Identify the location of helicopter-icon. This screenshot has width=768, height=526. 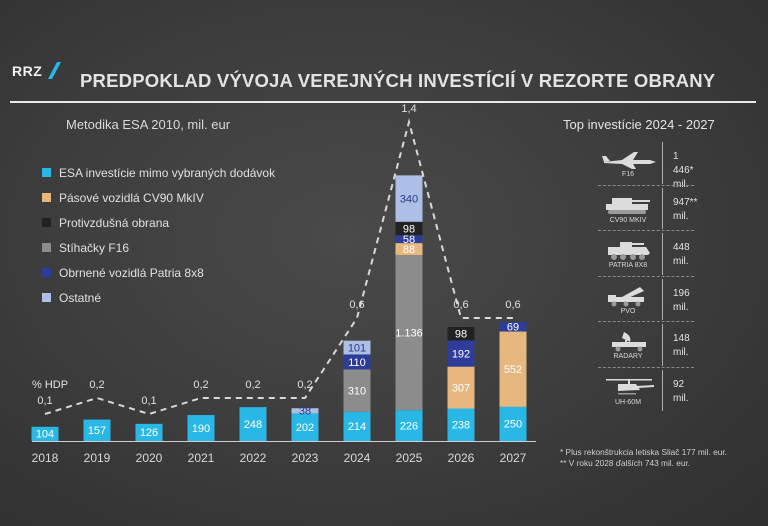
(630, 386).